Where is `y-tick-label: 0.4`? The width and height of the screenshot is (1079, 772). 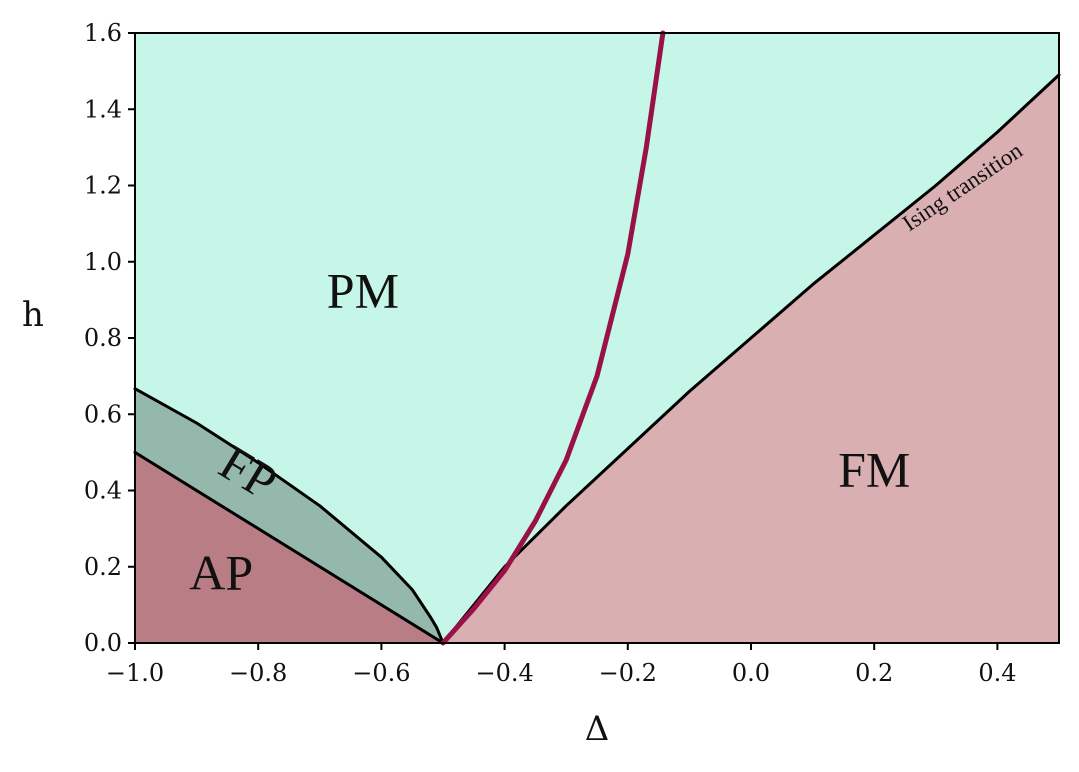 y-tick-label: 0.4 is located at coordinates (103, 491).